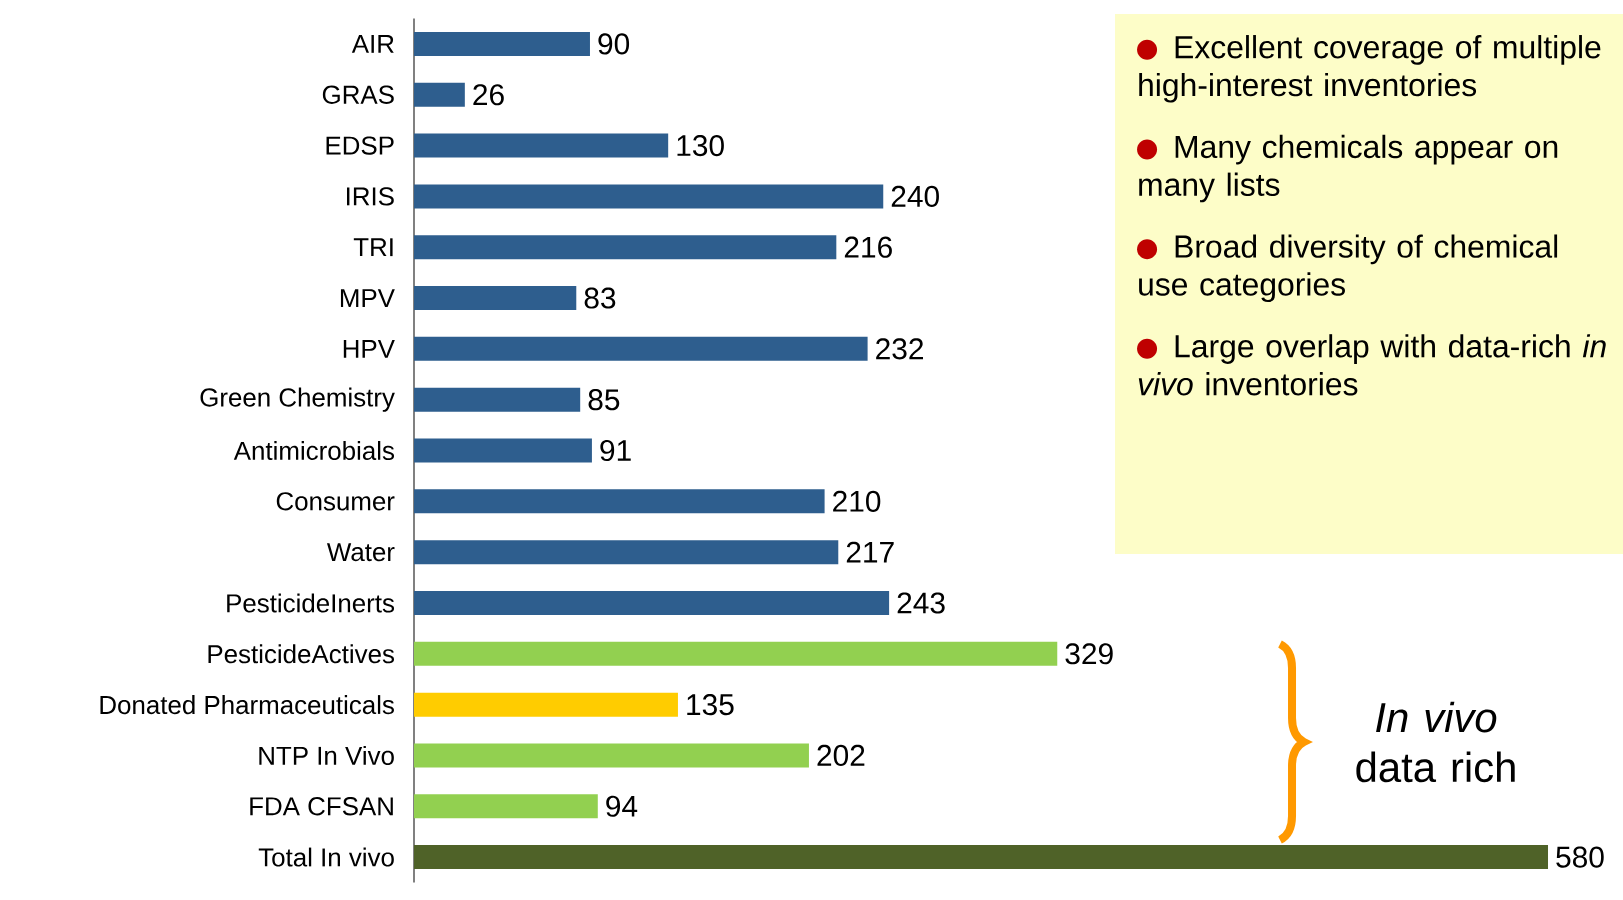 The width and height of the screenshot is (1623, 900). What do you see at coordinates (367, 298) in the screenshot?
I see `y-tick-label: MPV` at bounding box center [367, 298].